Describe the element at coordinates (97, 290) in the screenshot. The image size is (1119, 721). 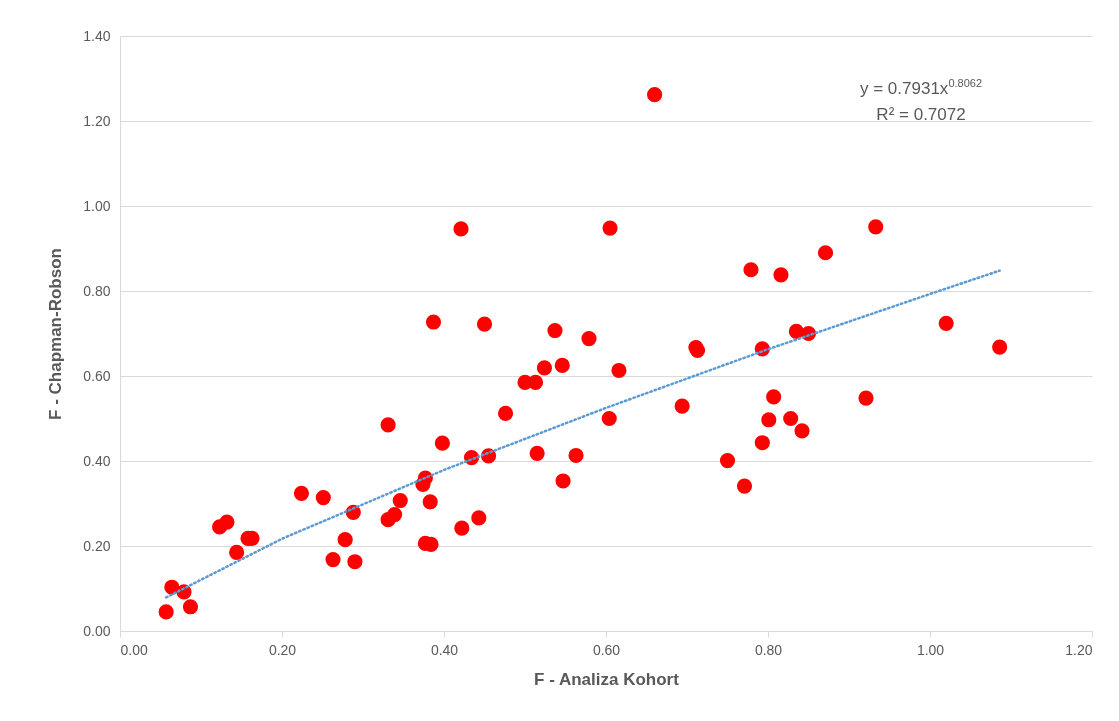
I see `y-tick-label: 0.80` at that location.